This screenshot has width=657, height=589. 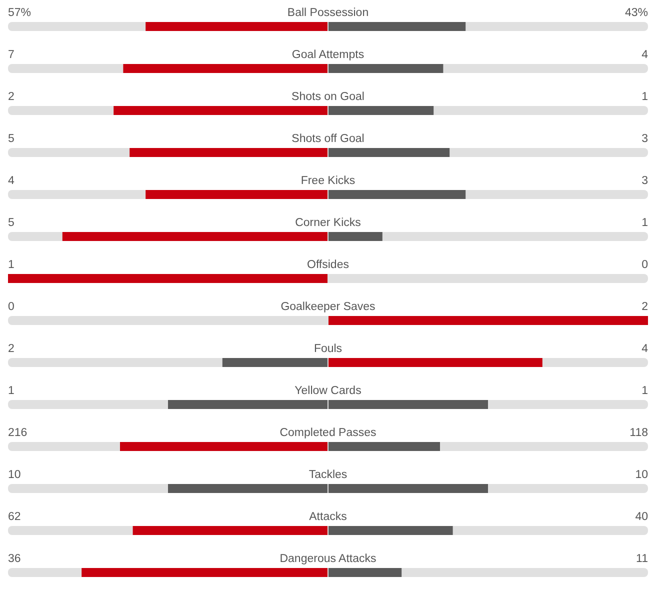 What do you see at coordinates (328, 517) in the screenshot?
I see `y-tick-label: Attacks` at bounding box center [328, 517].